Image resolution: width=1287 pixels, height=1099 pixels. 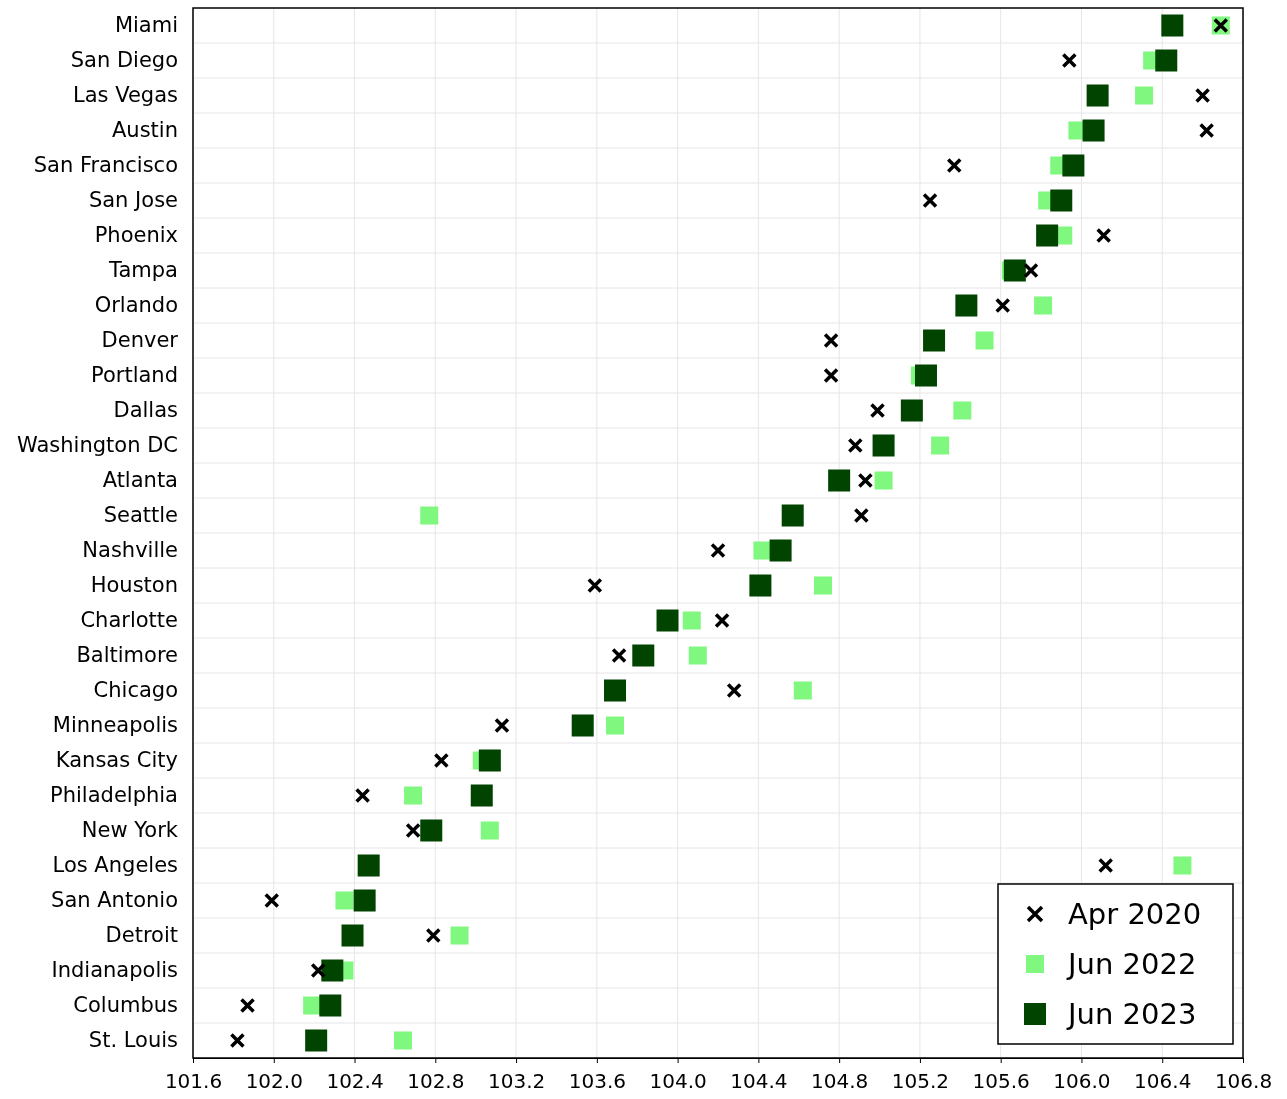 I want to click on y-tick-label: Phoenix, so click(x=136, y=235).